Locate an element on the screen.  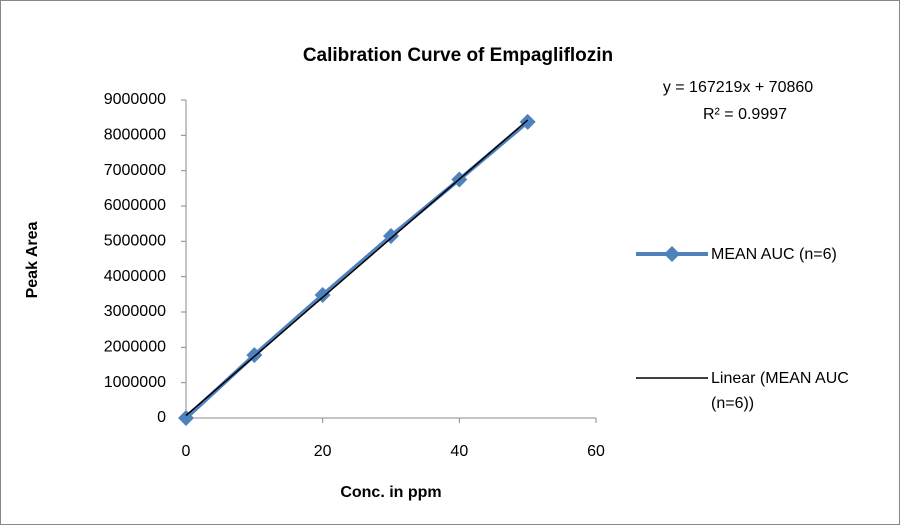
y-tick-label: 2000000 is located at coordinates (135, 347).